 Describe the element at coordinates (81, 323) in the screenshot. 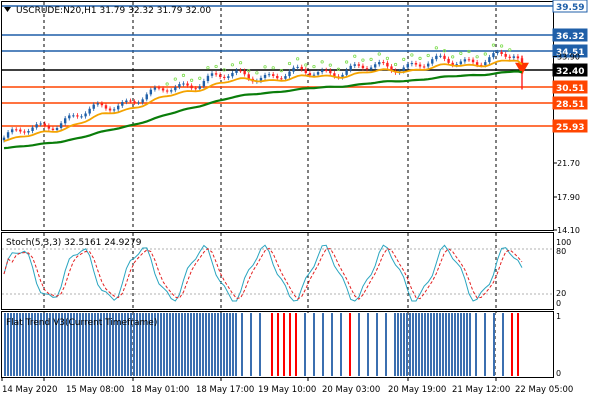

I see `flat-trend-label: Flat Trend V3(Current Timeframe)` at that location.